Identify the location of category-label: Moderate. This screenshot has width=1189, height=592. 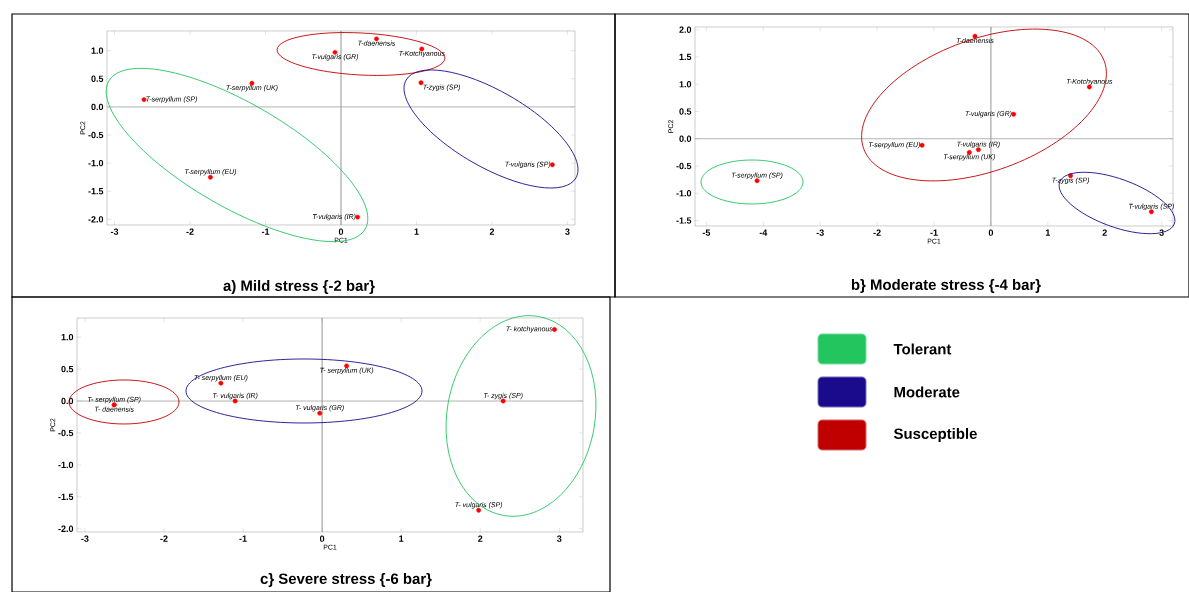
(927, 392).